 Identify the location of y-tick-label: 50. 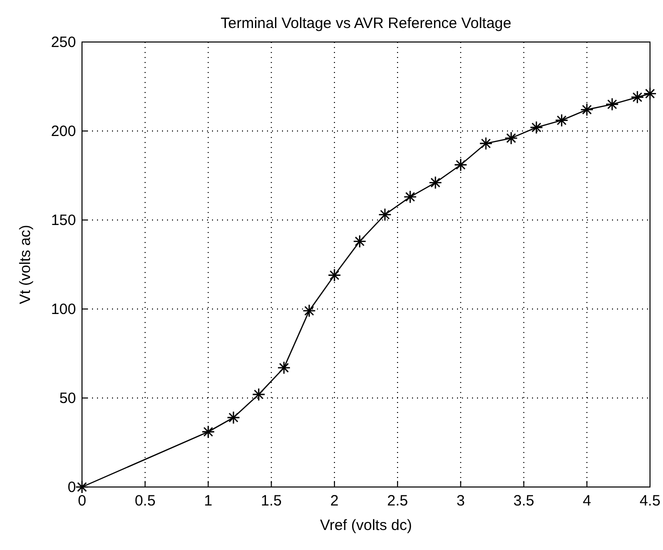
(67, 398).